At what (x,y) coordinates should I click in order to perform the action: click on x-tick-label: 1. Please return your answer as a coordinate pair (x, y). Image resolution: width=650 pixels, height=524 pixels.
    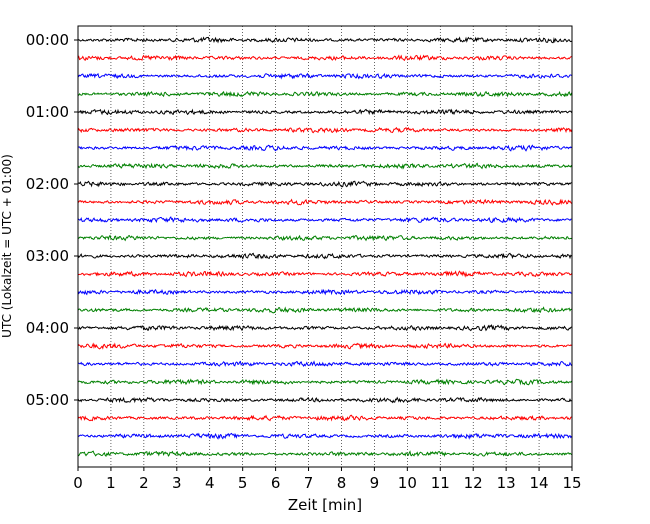
    Looking at the image, I should click on (111, 483).